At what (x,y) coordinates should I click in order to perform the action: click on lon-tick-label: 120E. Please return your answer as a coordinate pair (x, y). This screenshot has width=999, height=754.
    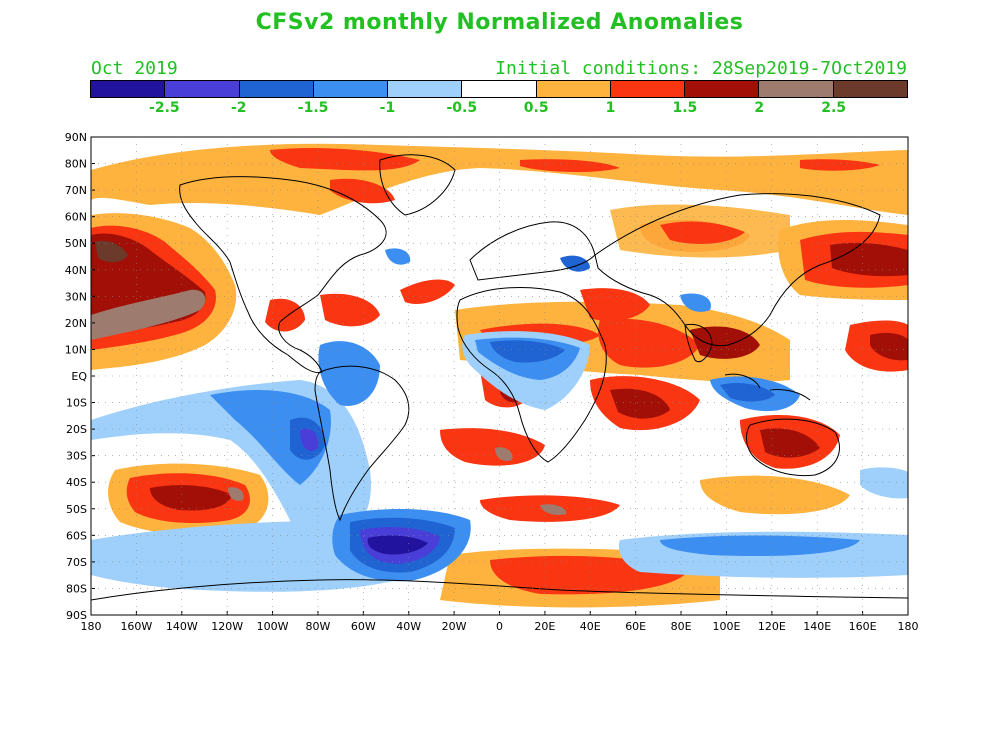
    Looking at the image, I should click on (772, 626).